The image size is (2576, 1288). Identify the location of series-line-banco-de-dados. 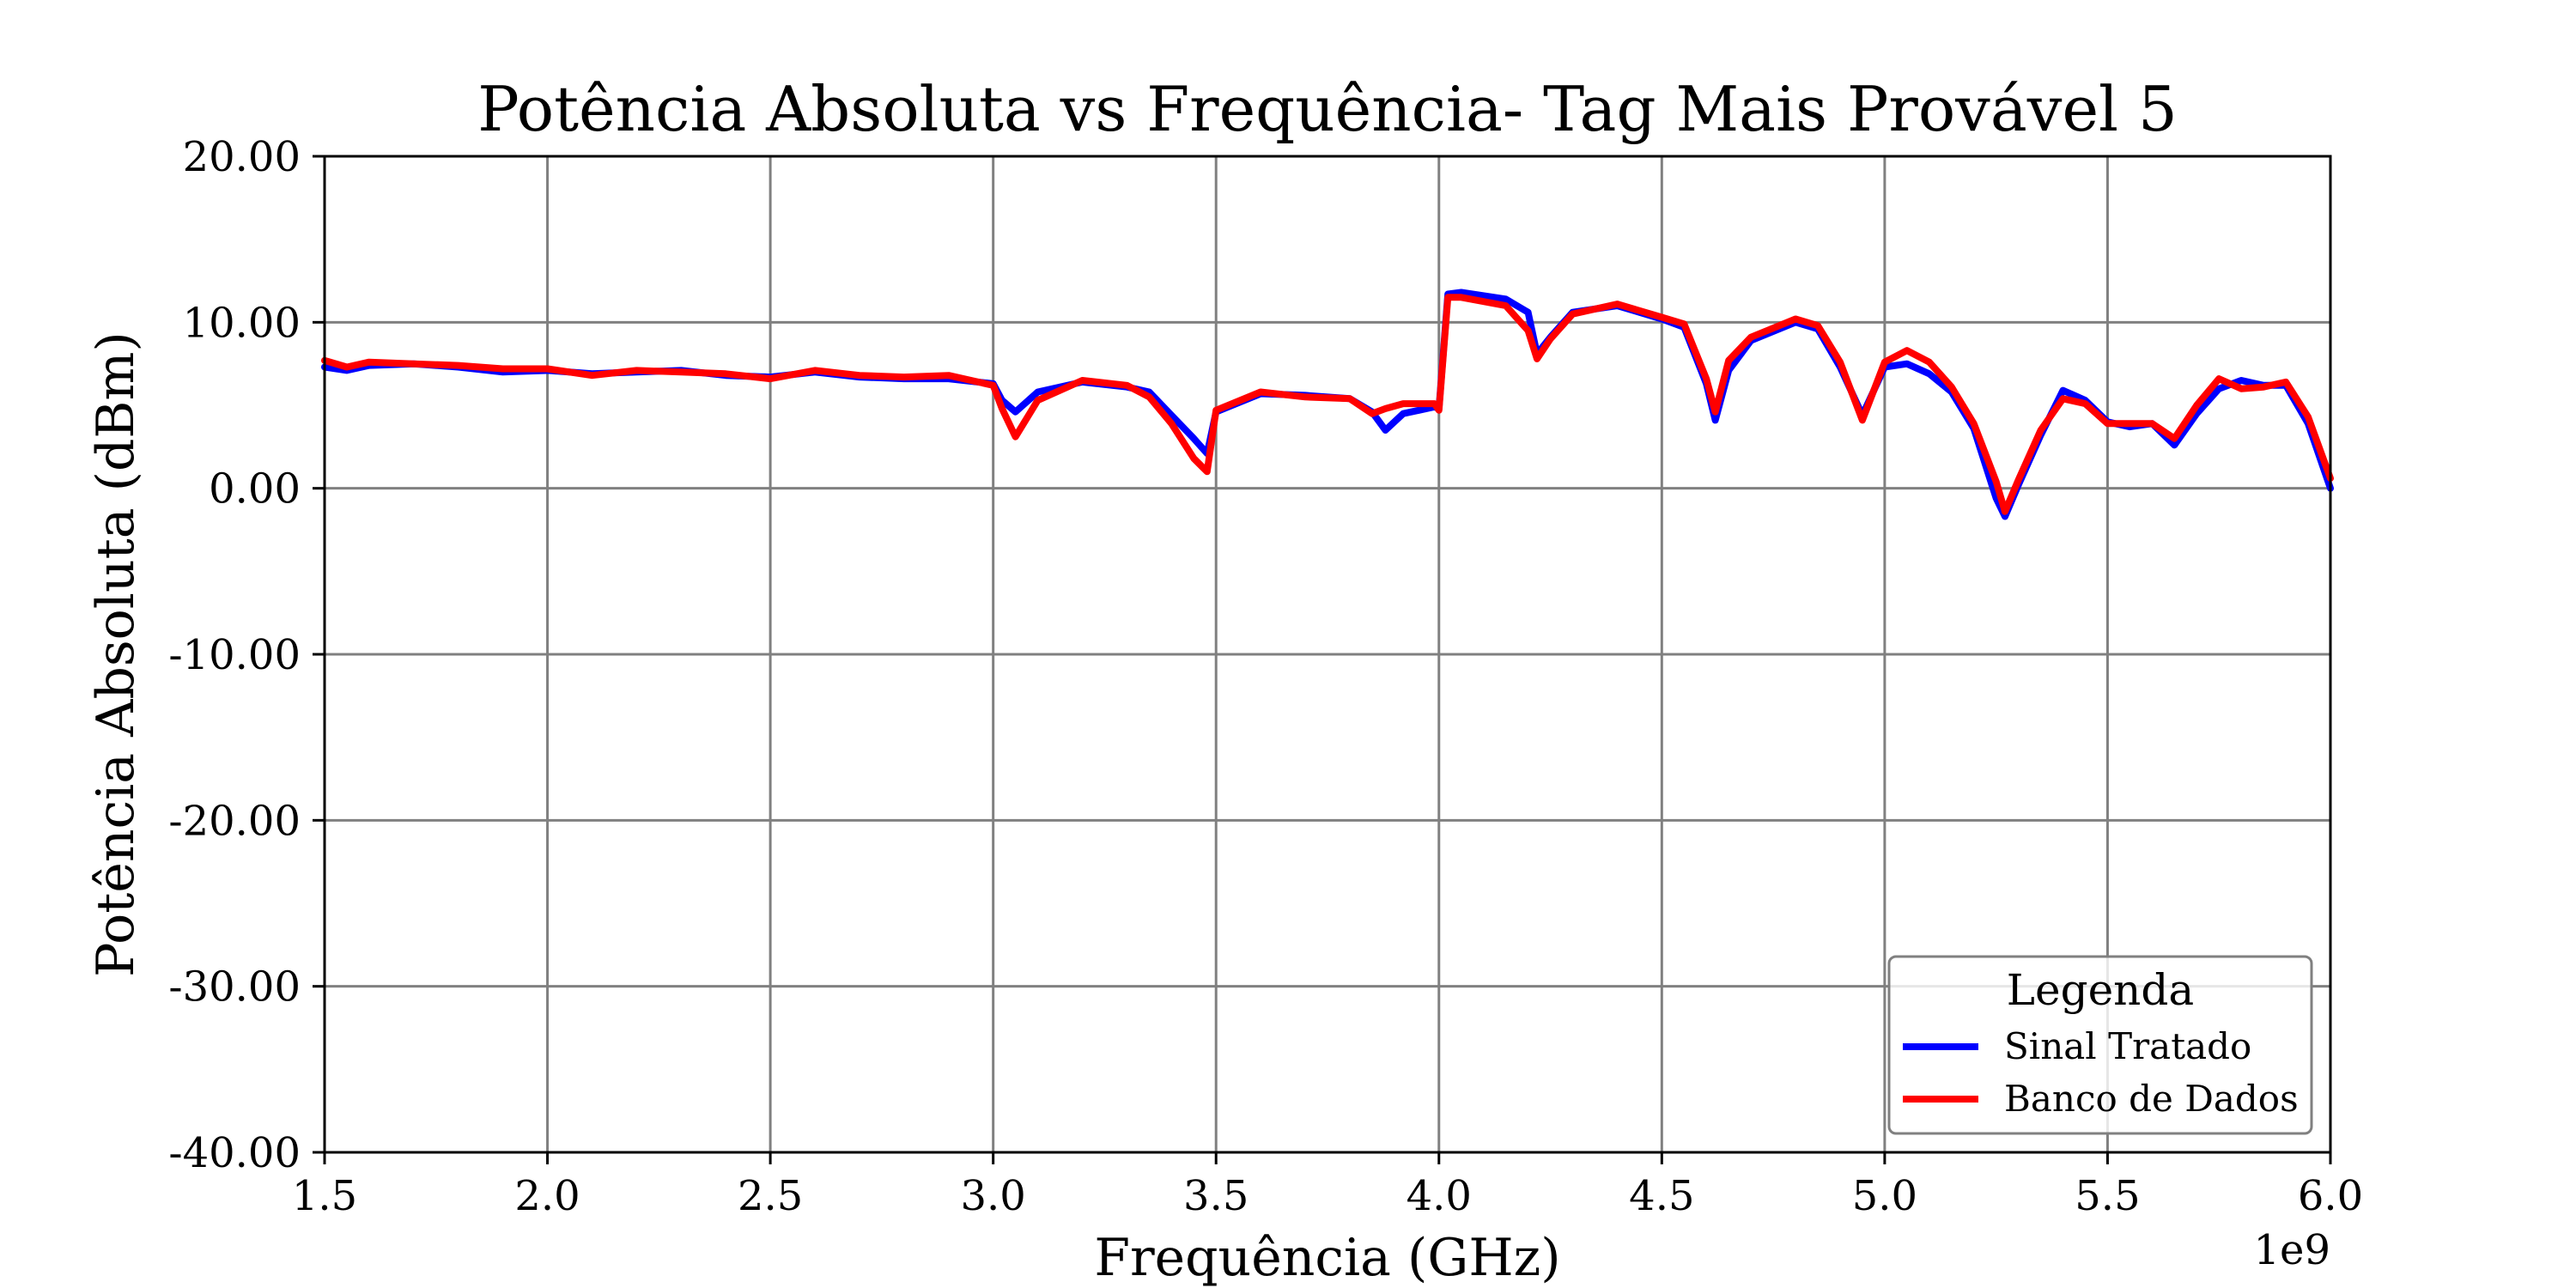
(1327, 404).